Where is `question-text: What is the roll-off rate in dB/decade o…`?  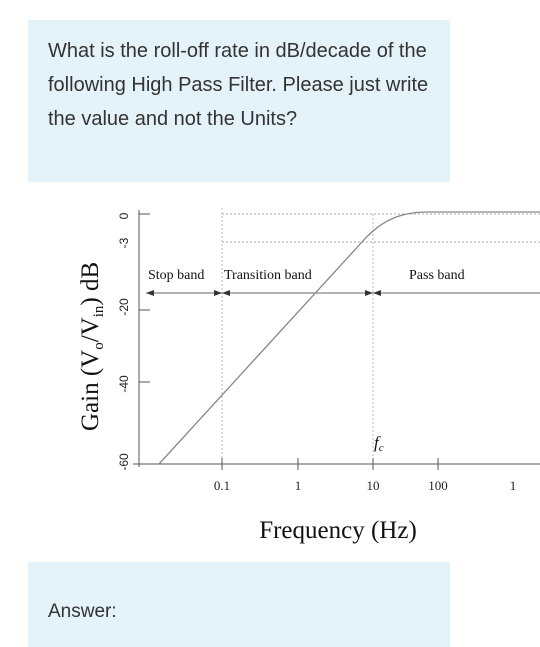 question-text: What is the roll-off rate in dB/decade o… is located at coordinates (238, 85).